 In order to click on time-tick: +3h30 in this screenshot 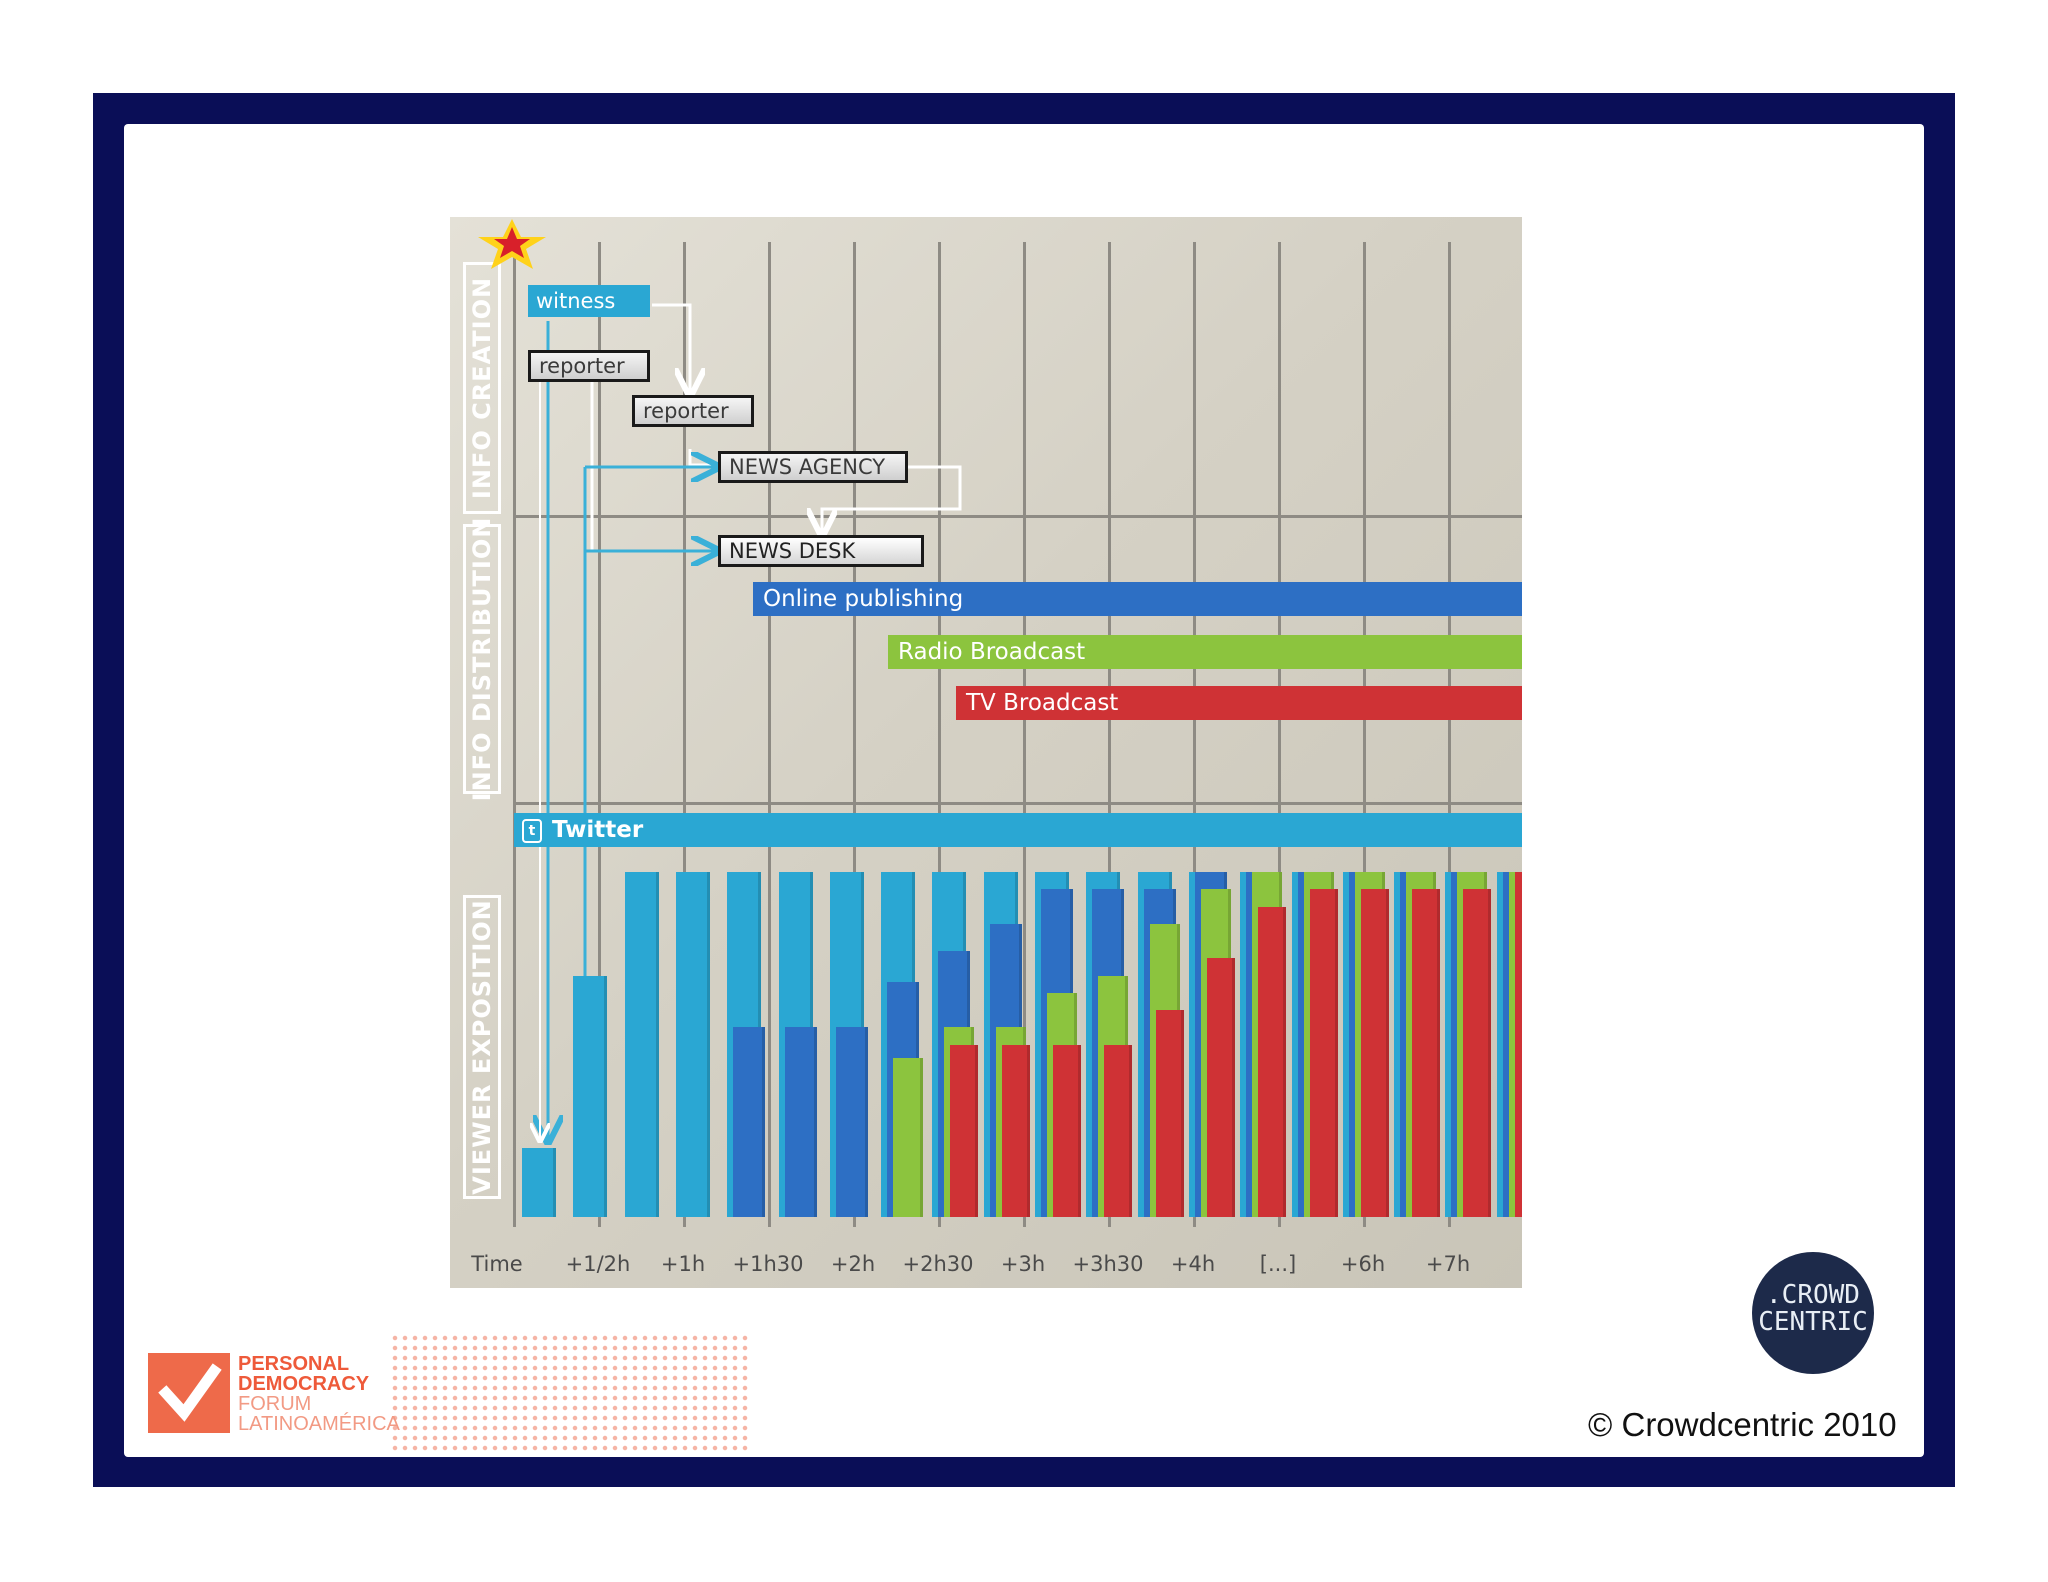, I will do `click(1108, 1264)`.